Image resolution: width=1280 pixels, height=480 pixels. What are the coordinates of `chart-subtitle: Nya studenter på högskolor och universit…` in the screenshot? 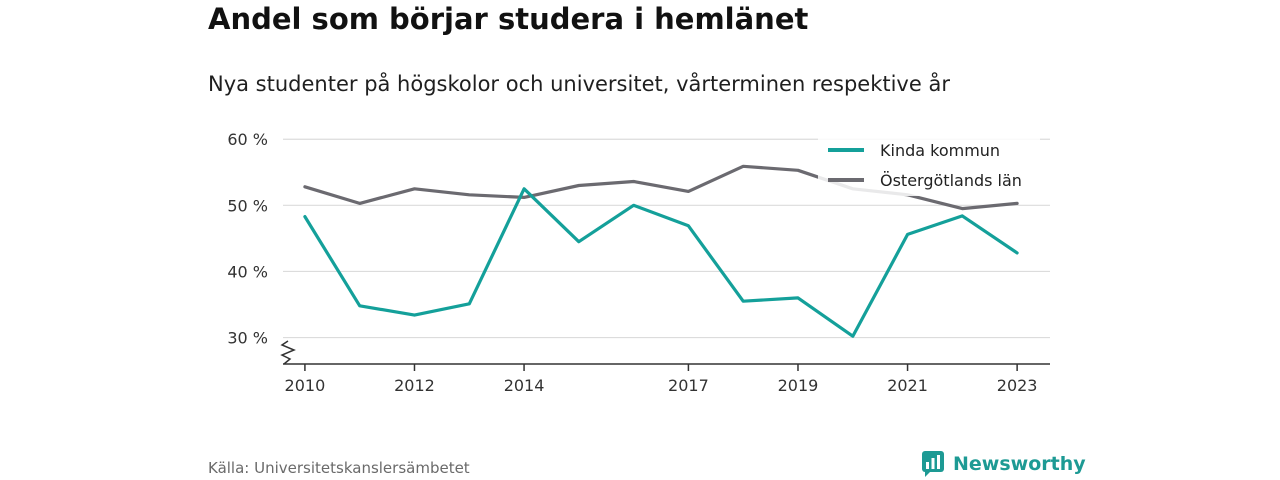 It's located at (579, 84).